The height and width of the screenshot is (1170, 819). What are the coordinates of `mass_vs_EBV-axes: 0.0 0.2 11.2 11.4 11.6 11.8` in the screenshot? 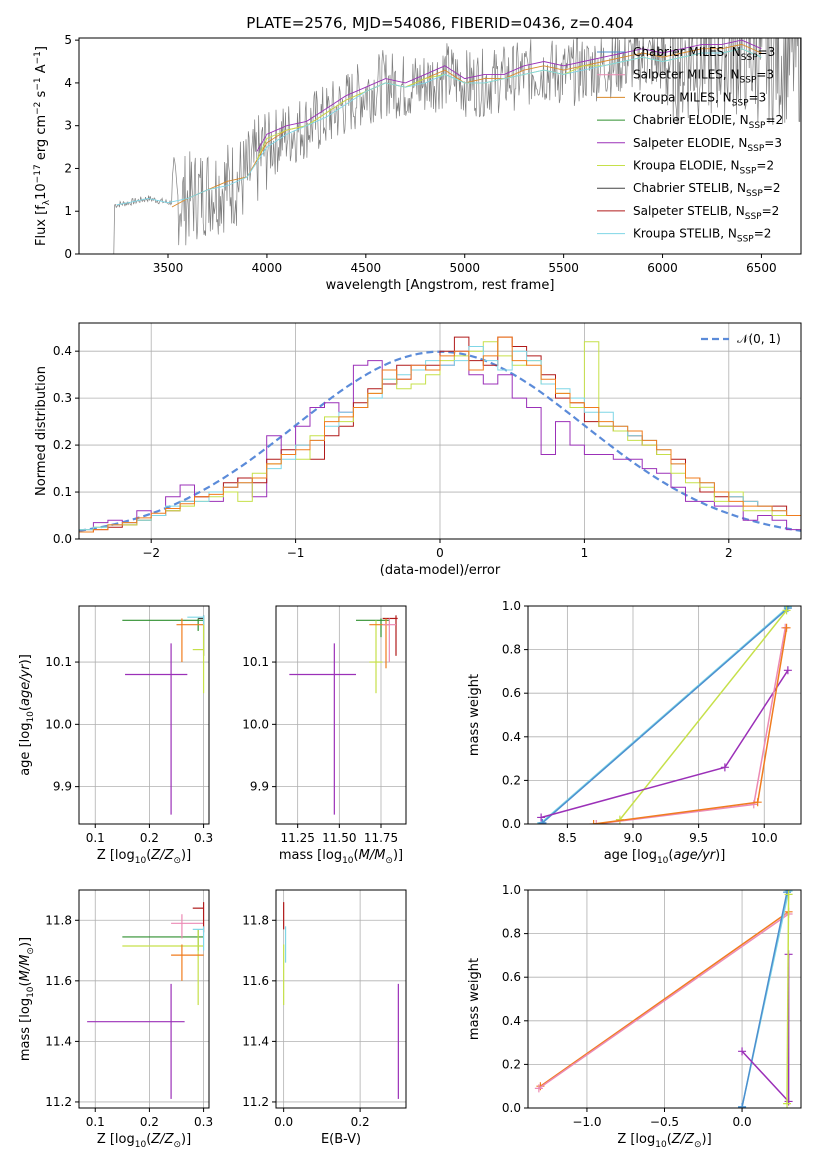 It's located at (324, 1009).